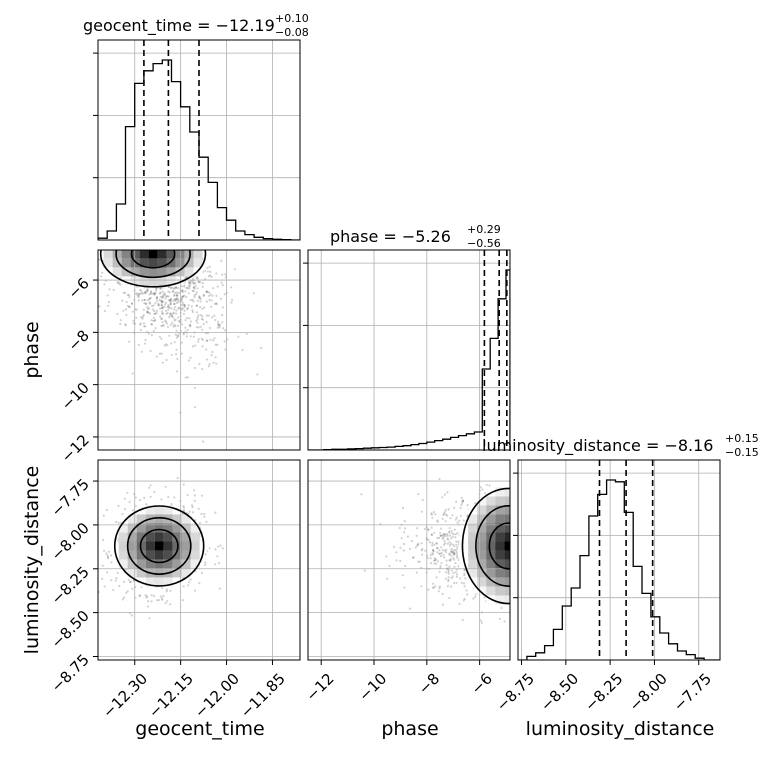 The height and width of the screenshot is (764, 760). Describe the element at coordinates (515, 692) in the screenshot. I see `xtick-label-luminosity-distance-0: −8.75` at that location.